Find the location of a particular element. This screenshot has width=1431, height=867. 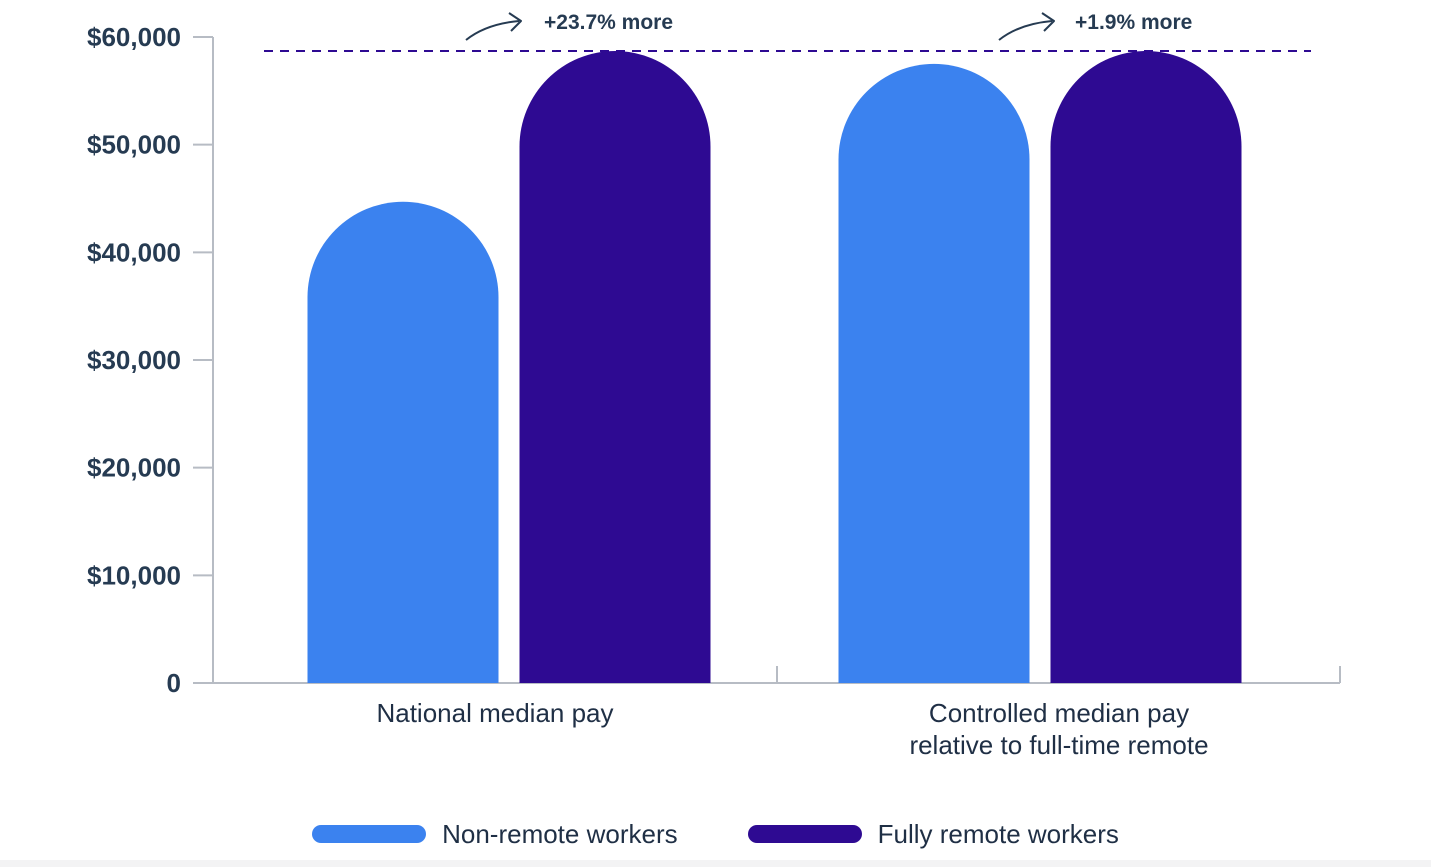

legend-item-non-remote: Non-remote workers is located at coordinates (495, 834).